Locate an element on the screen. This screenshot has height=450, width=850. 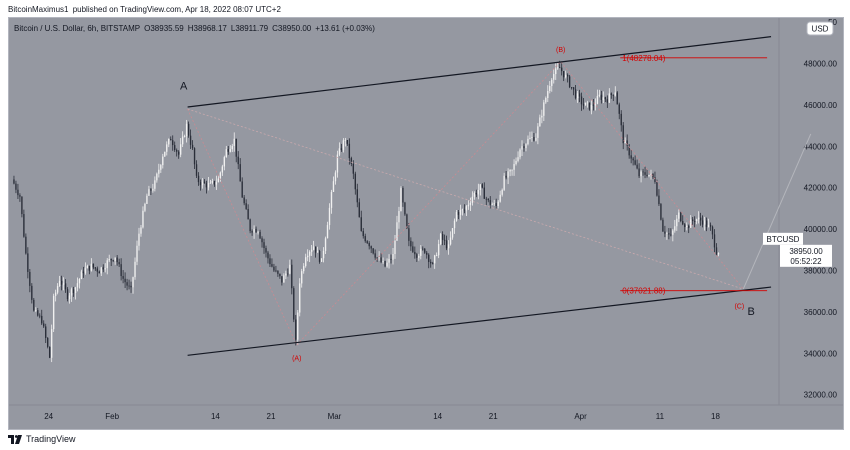
ohlc-value: L38911.79 is located at coordinates (250, 28).